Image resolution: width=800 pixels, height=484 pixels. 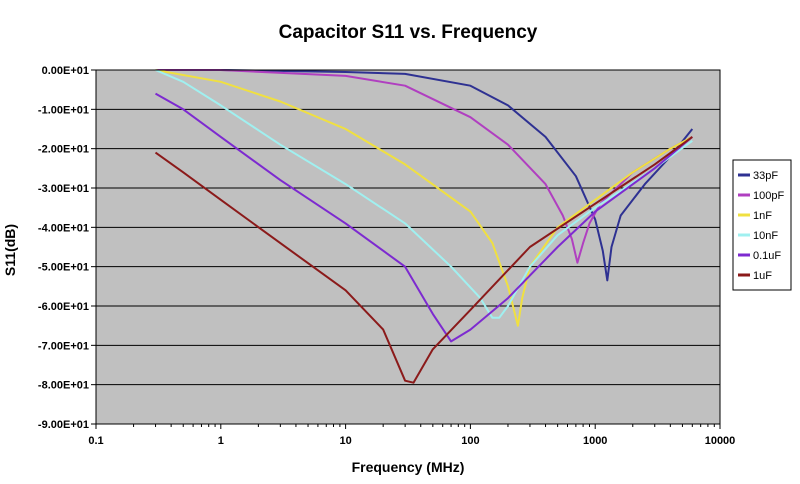 I want to click on y-tick-label: -4.00E+01, so click(x=63, y=228).